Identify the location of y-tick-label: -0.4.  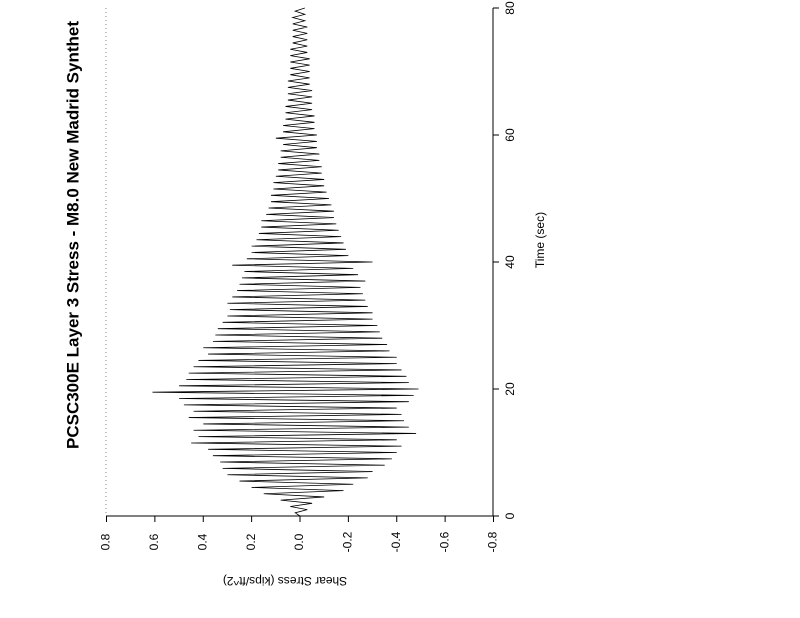
(396, 541).